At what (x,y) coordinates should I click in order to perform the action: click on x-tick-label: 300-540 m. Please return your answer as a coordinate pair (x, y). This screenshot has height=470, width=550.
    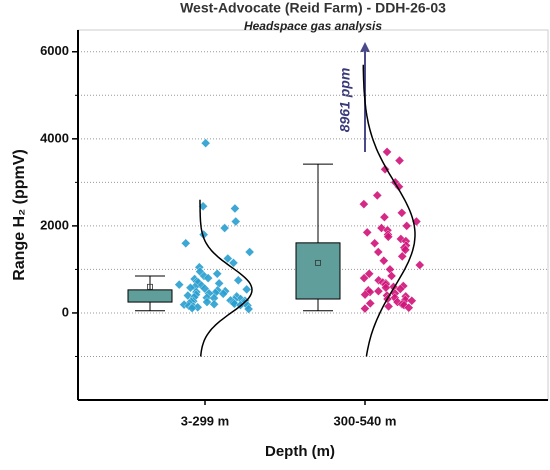
    Looking at the image, I should click on (365, 420).